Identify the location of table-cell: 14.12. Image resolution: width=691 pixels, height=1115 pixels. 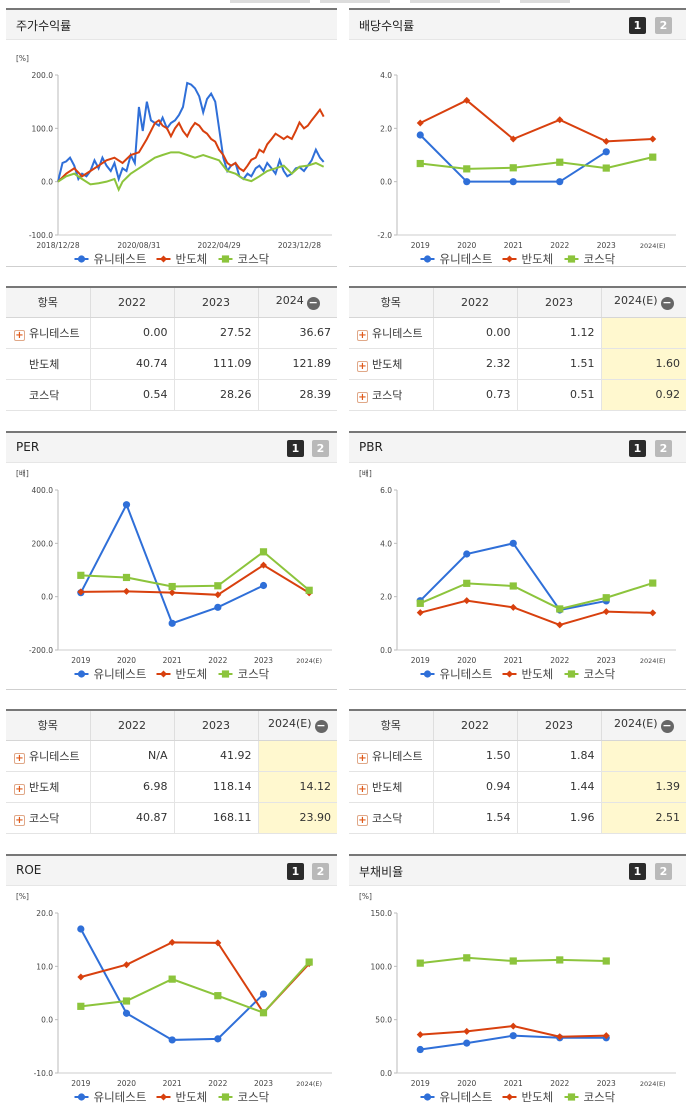
(297, 787).